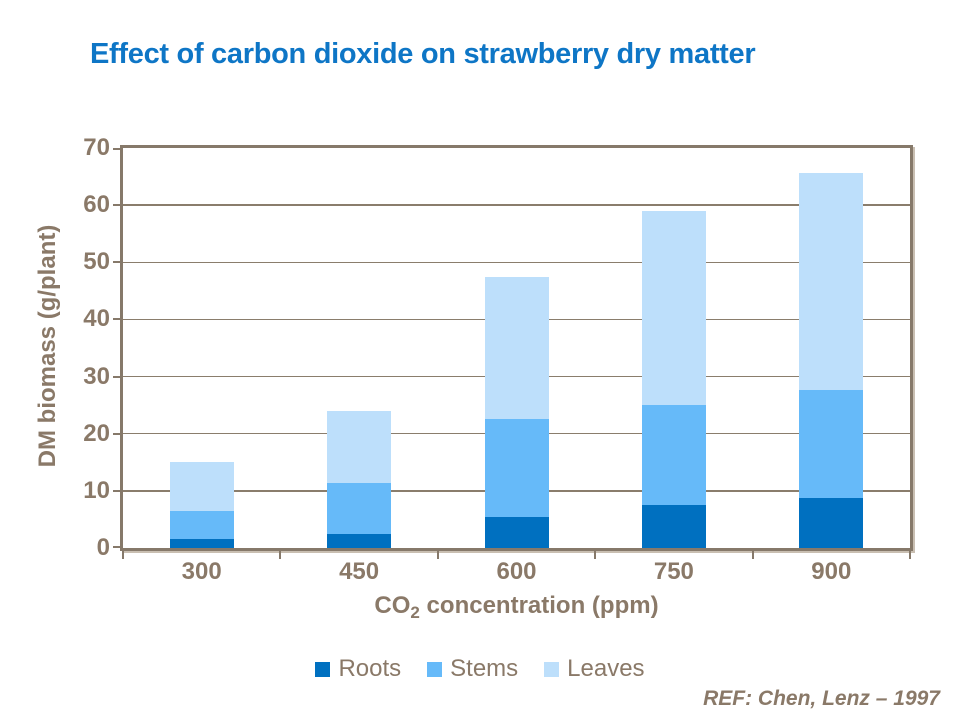 Image resolution: width=960 pixels, height=720 pixels. I want to click on y-tick-label-10: 10, so click(96, 490).